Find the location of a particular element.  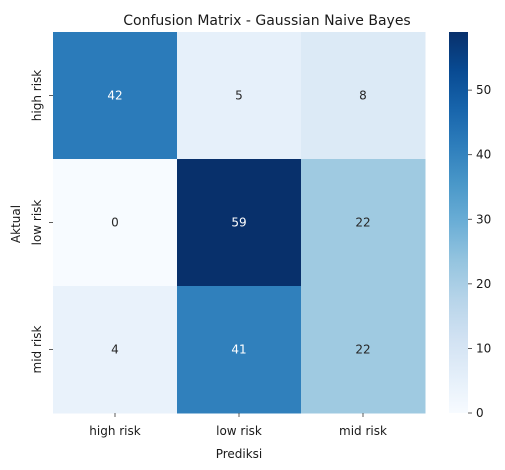

y-tick-label: high risk is located at coordinates (37, 95).